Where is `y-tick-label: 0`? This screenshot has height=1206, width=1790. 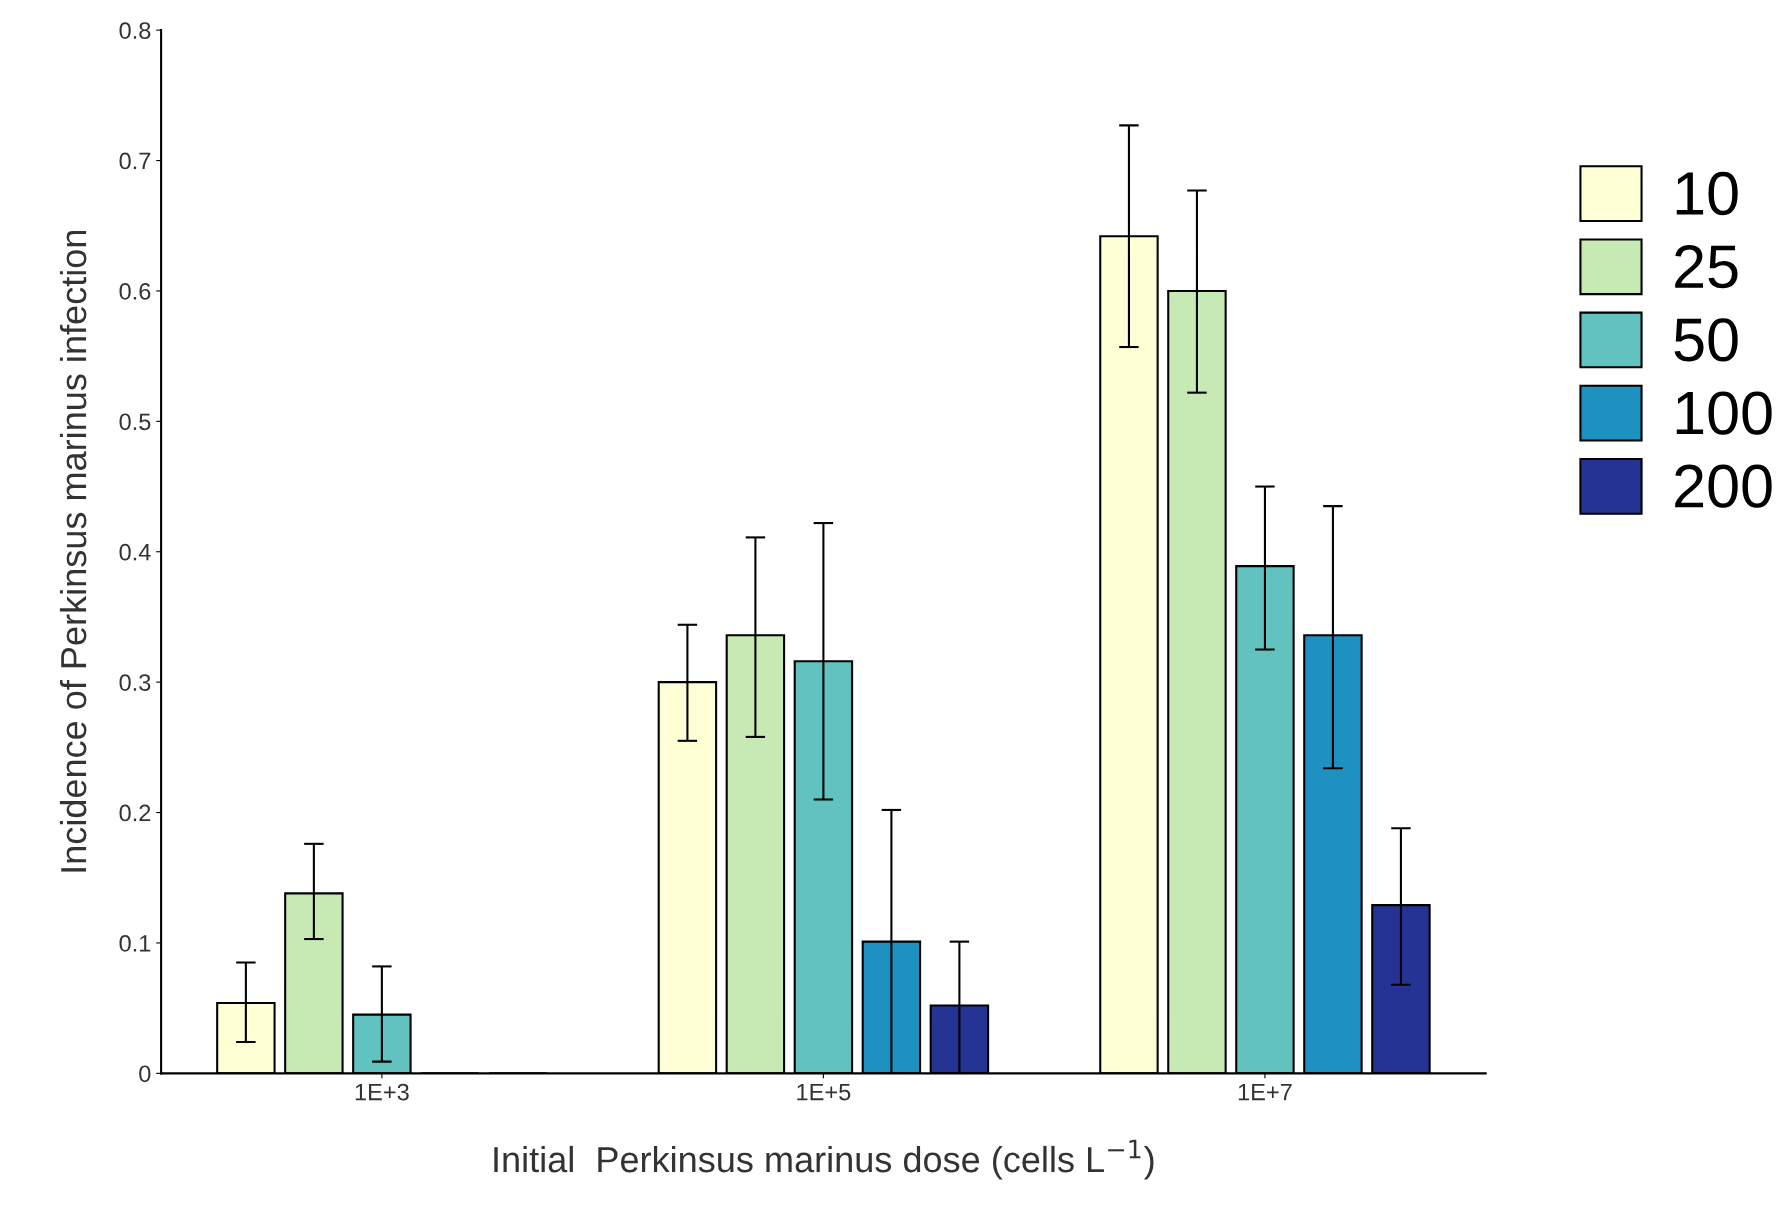 y-tick-label: 0 is located at coordinates (145, 1074).